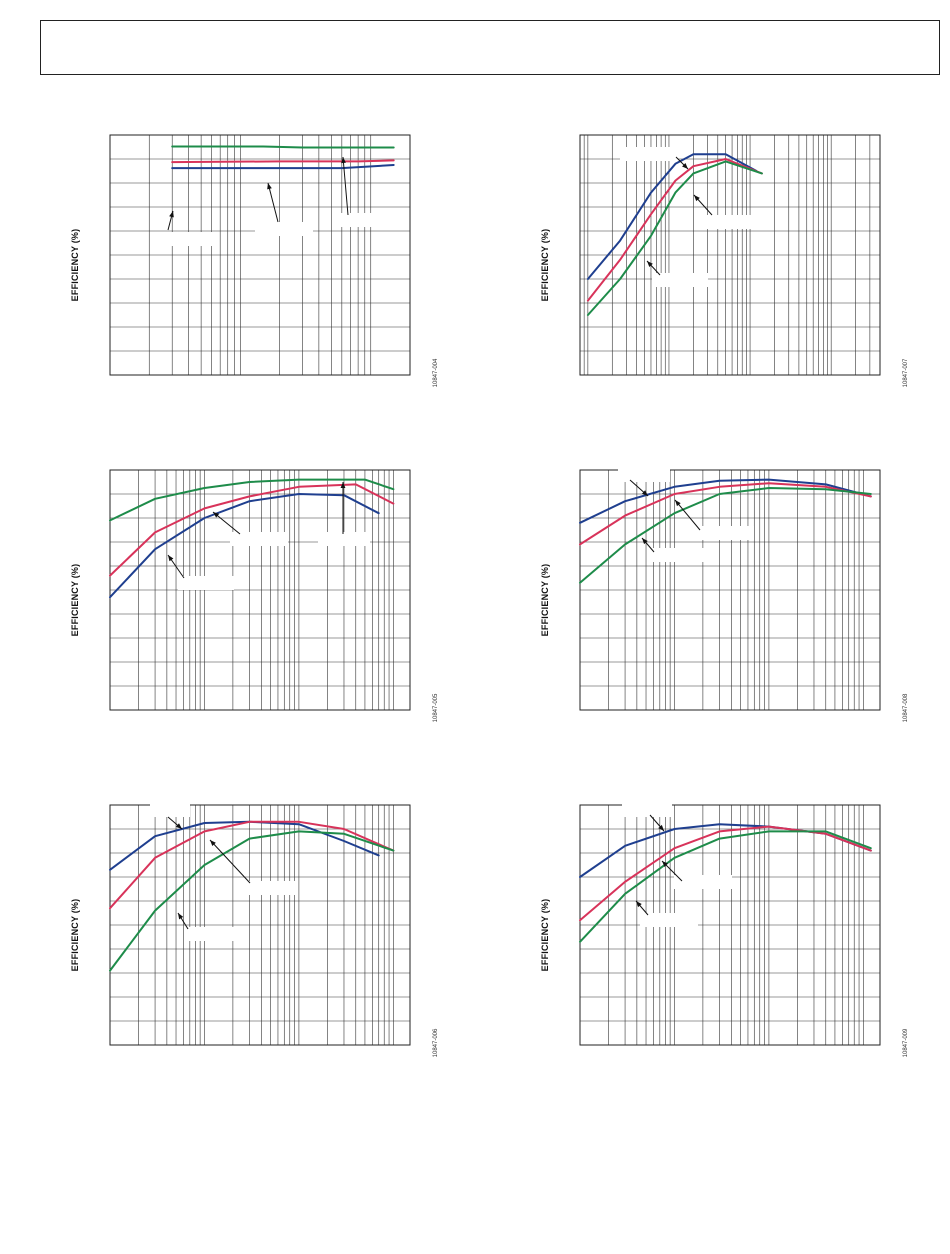 This screenshot has width=950, height=1254. I want to click on chart-panel-2: EFFICIENCY (%) 10847-007, so click(724, 260).